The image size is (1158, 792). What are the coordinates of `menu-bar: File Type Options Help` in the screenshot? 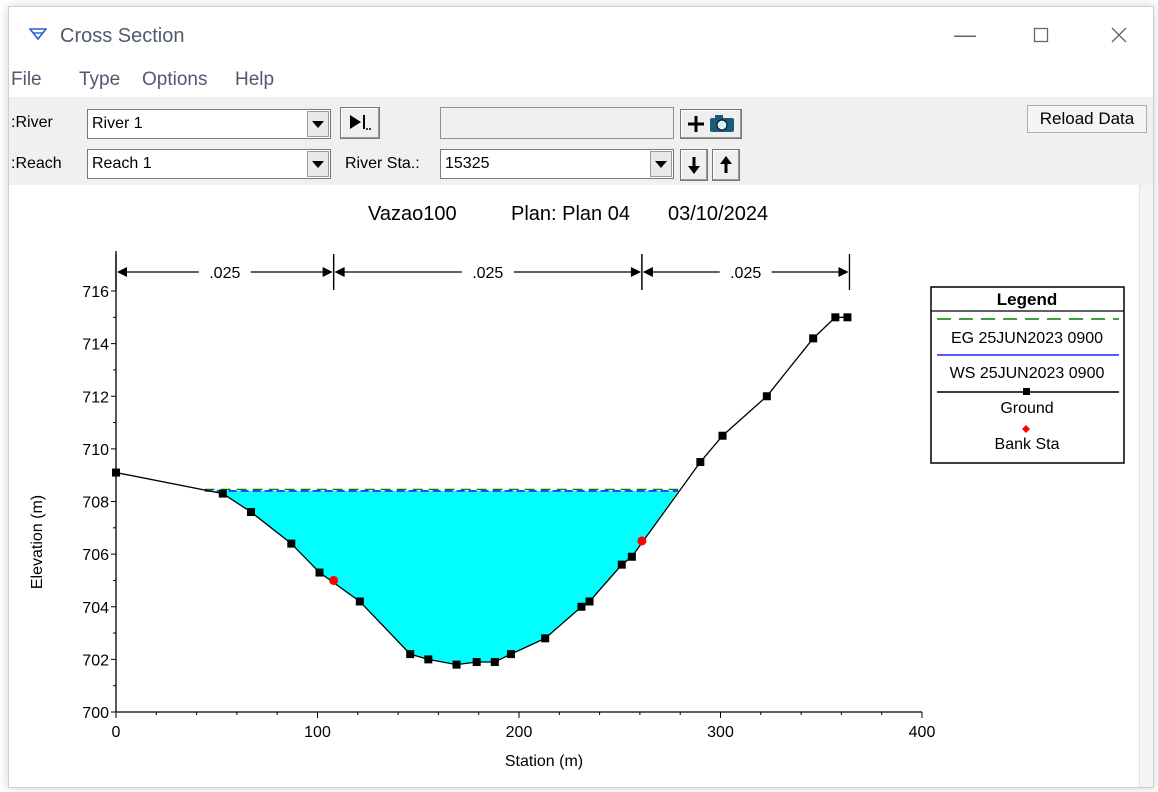 It's located at (581, 81).